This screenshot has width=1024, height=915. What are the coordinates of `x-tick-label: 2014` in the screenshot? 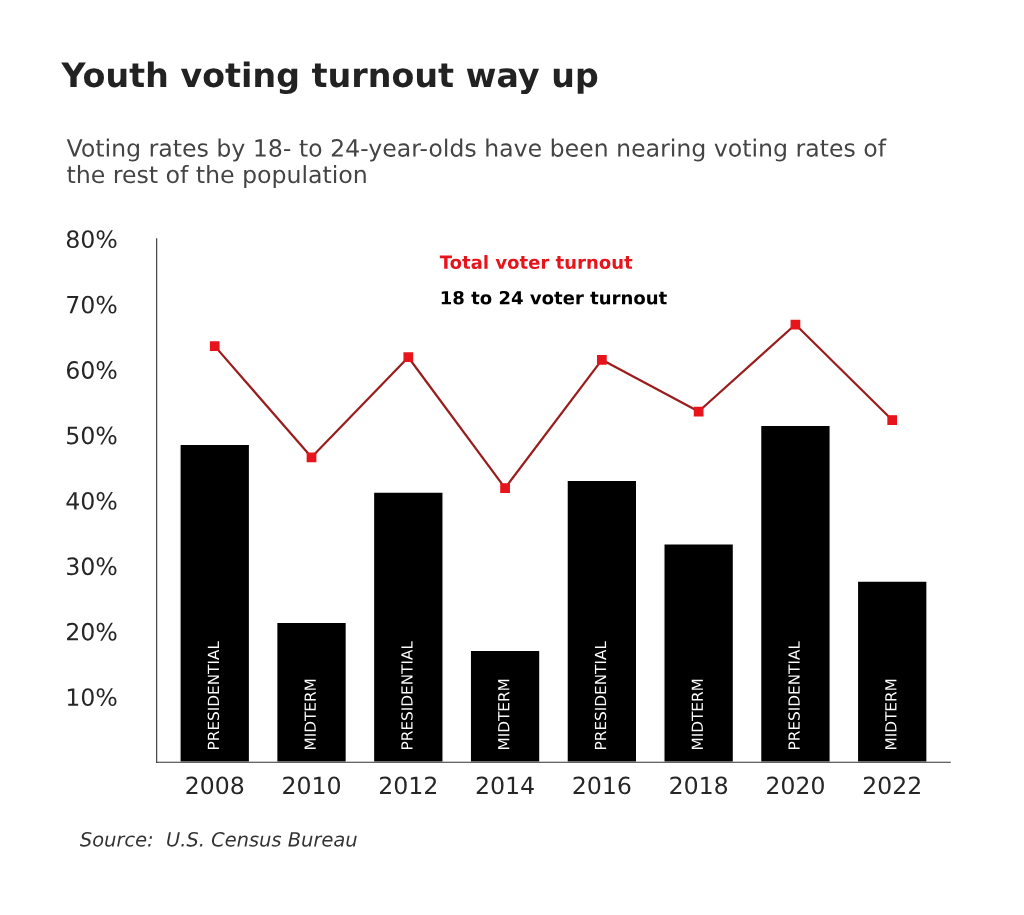 It's located at (505, 785).